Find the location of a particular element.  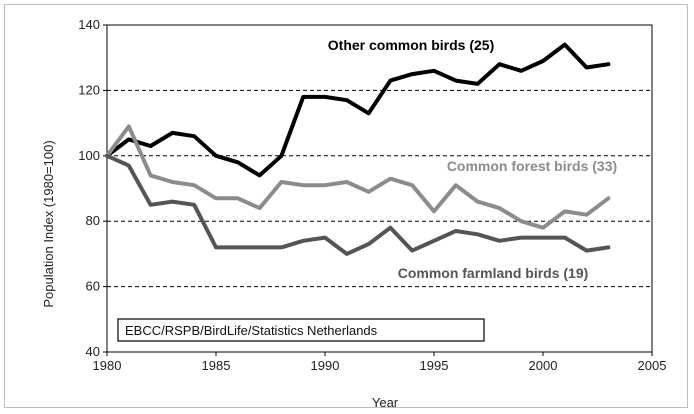

series-label-common-forest-birds: Common forest birds (33) is located at coordinates (532, 166).